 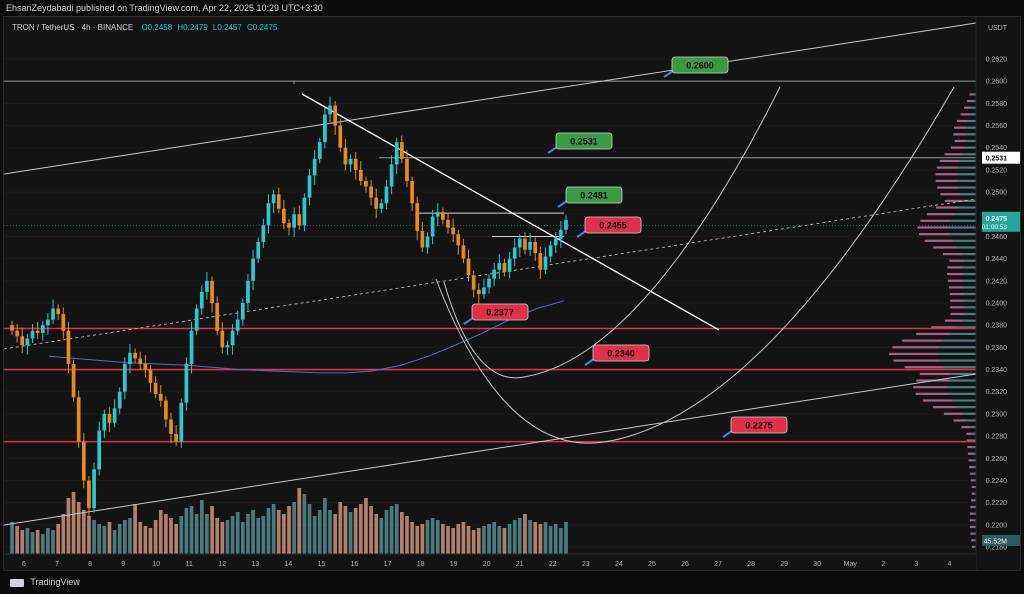 What do you see at coordinates (685, 564) in the screenshot?
I see `x-tick-label: 26` at bounding box center [685, 564].